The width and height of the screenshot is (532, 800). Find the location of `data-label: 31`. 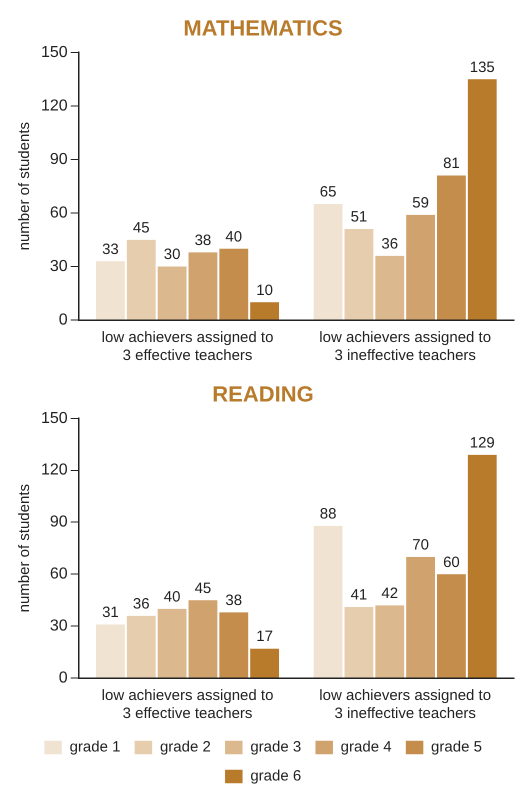

data-label: 31 is located at coordinates (110, 612).